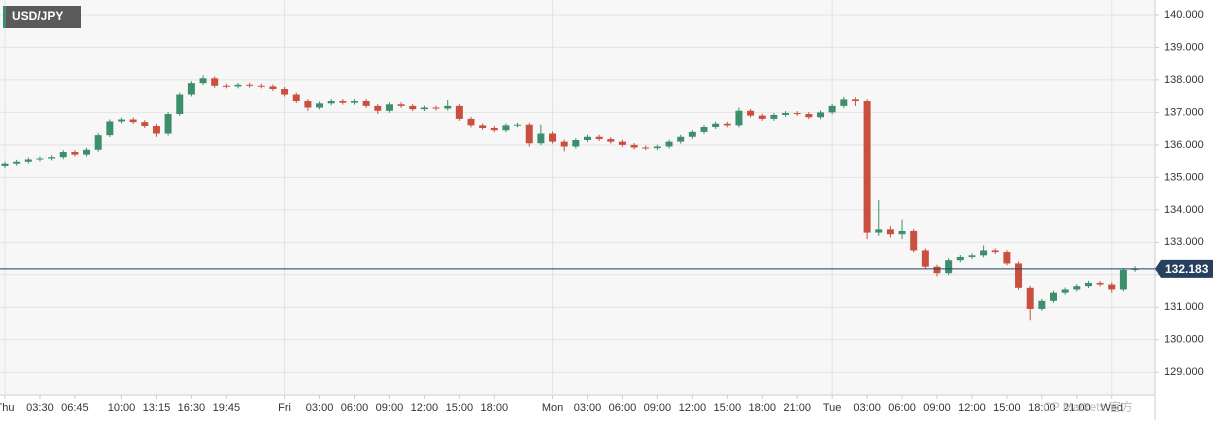  What do you see at coordinates (1184, 340) in the screenshot?
I see `y-tick-label: 130.000` at bounding box center [1184, 340].